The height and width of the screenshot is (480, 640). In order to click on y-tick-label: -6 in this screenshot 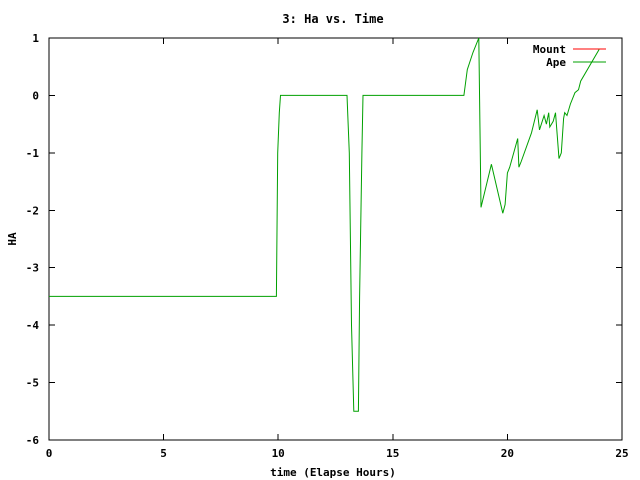, I will do `click(33, 440)`.